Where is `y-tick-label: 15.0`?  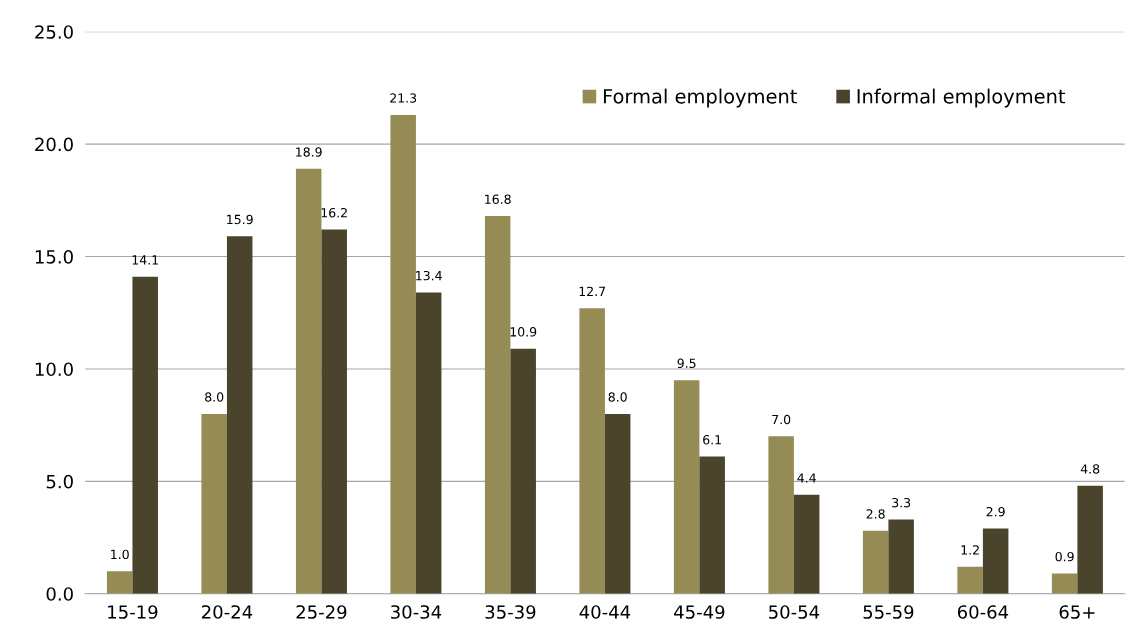
y-tick-label: 15.0 is located at coordinates (54, 257).